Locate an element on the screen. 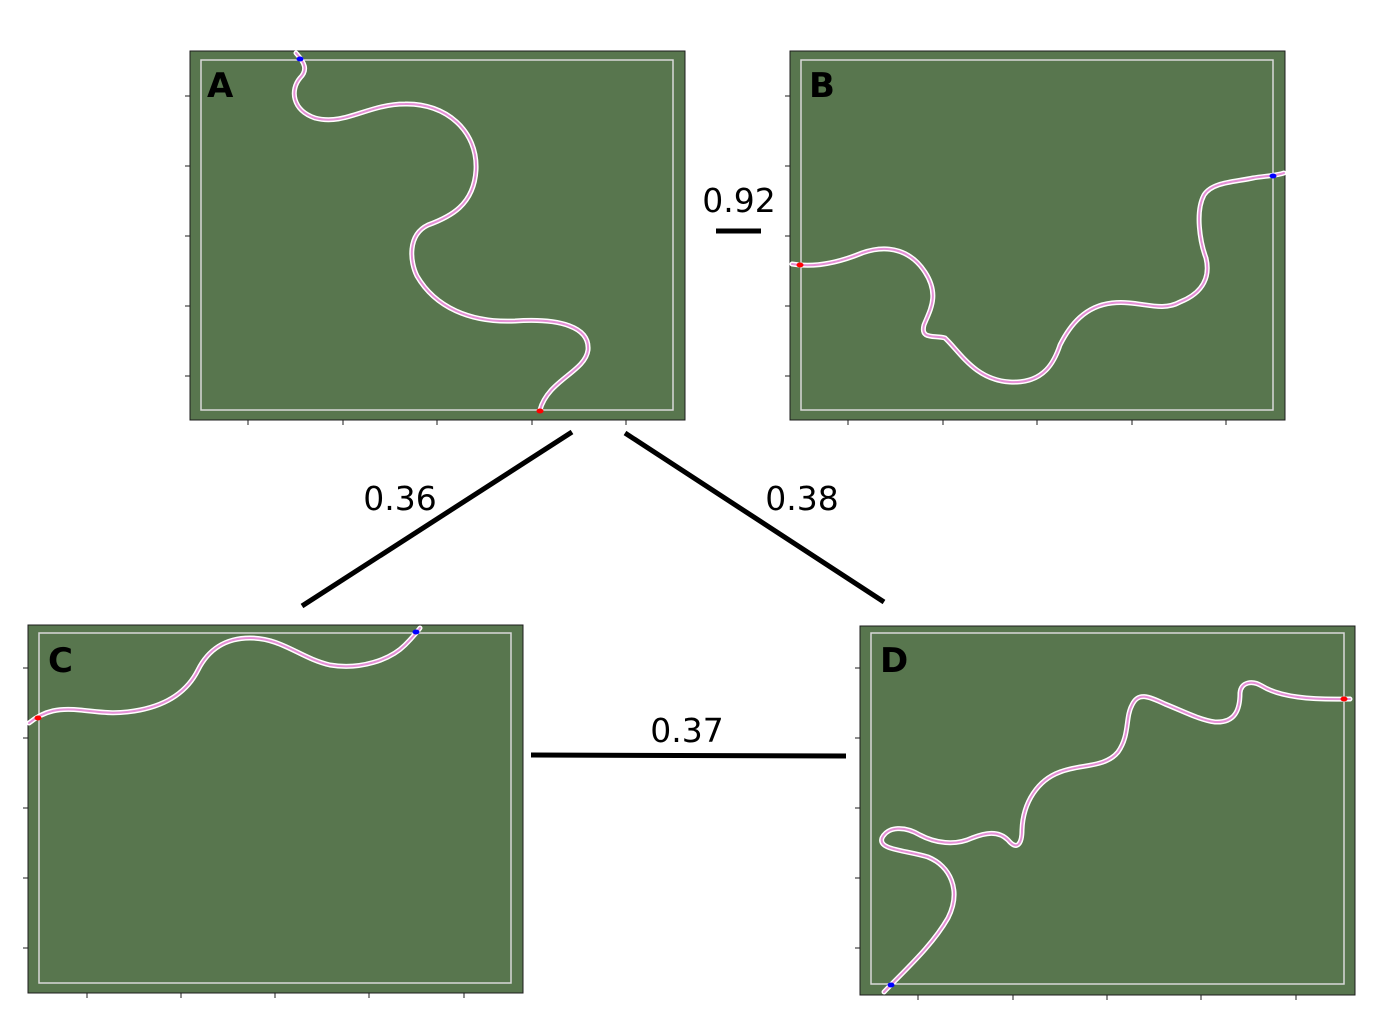 The image size is (1380, 1036). edge-c-d-label: 0.37 is located at coordinates (686, 730).